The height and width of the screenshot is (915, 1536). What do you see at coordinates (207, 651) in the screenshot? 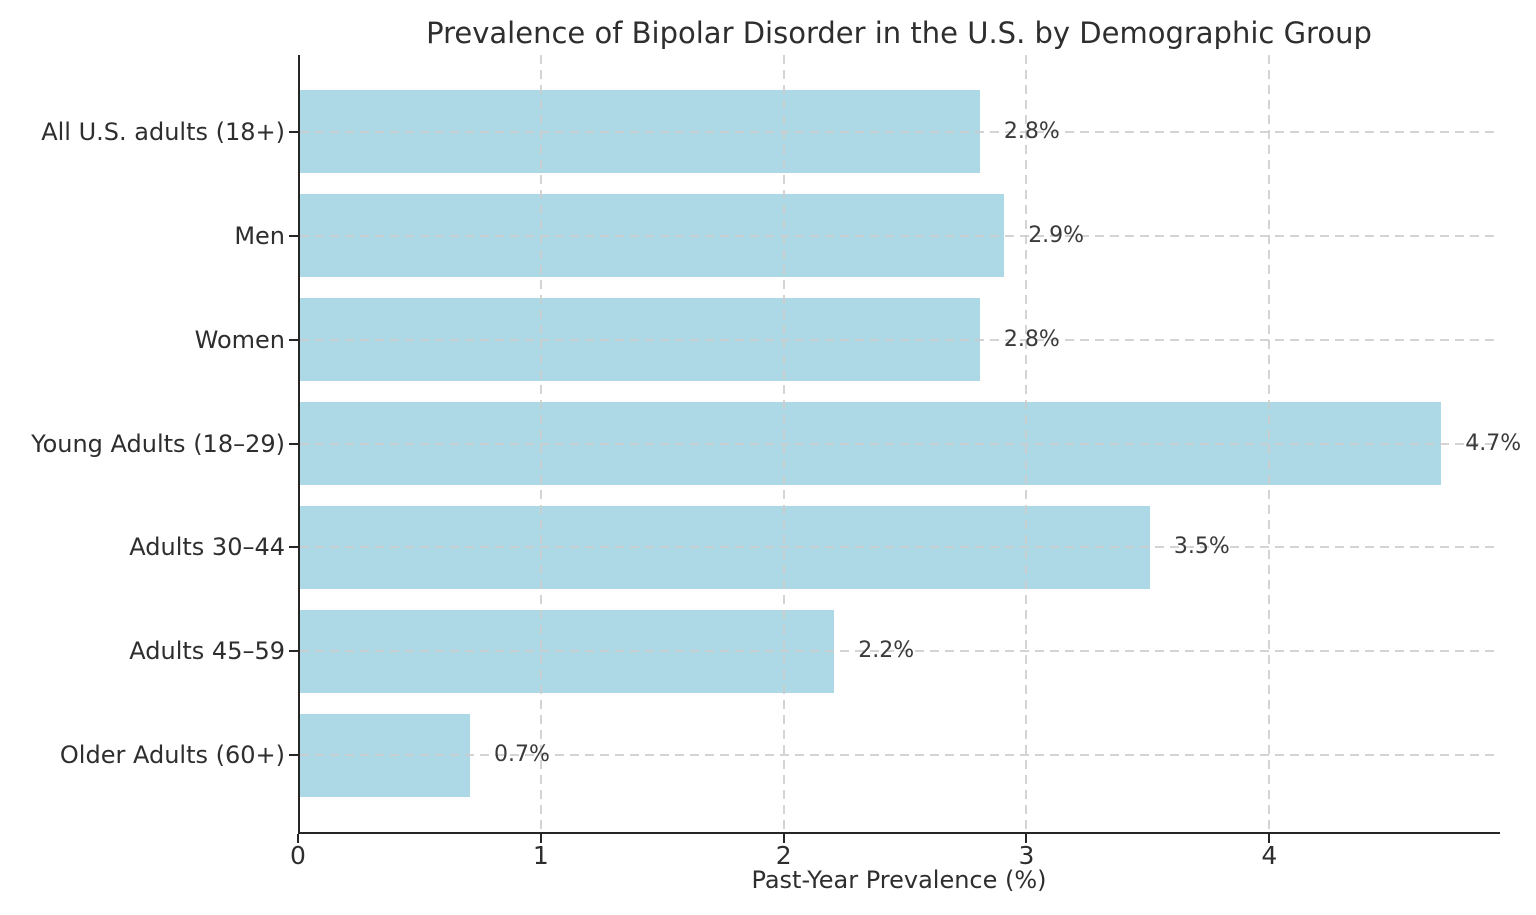
I see `category-label: Adults 45–59` at bounding box center [207, 651].